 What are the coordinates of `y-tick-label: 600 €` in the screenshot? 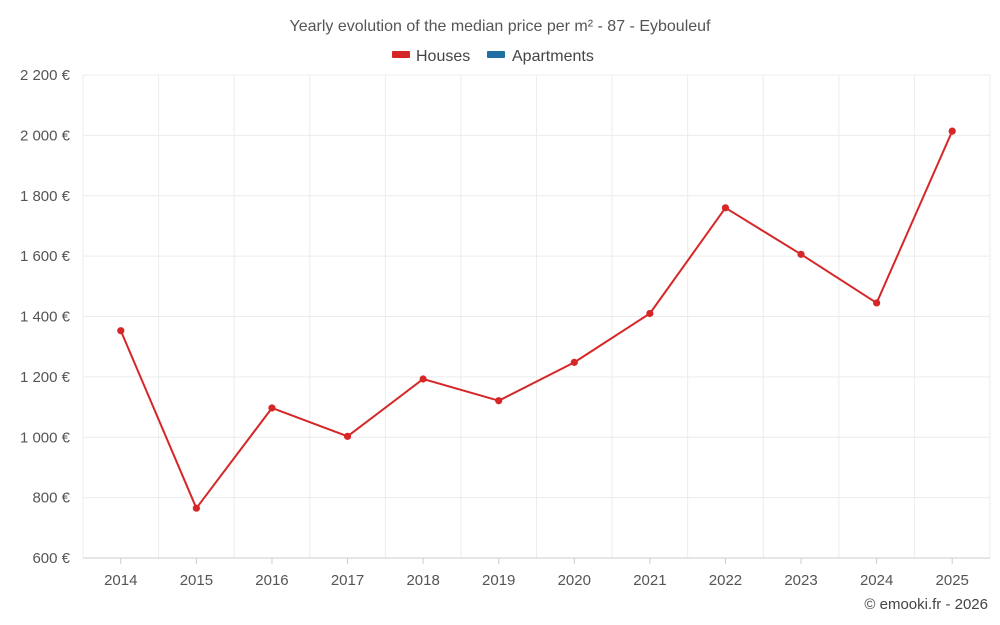 It's located at (51, 558).